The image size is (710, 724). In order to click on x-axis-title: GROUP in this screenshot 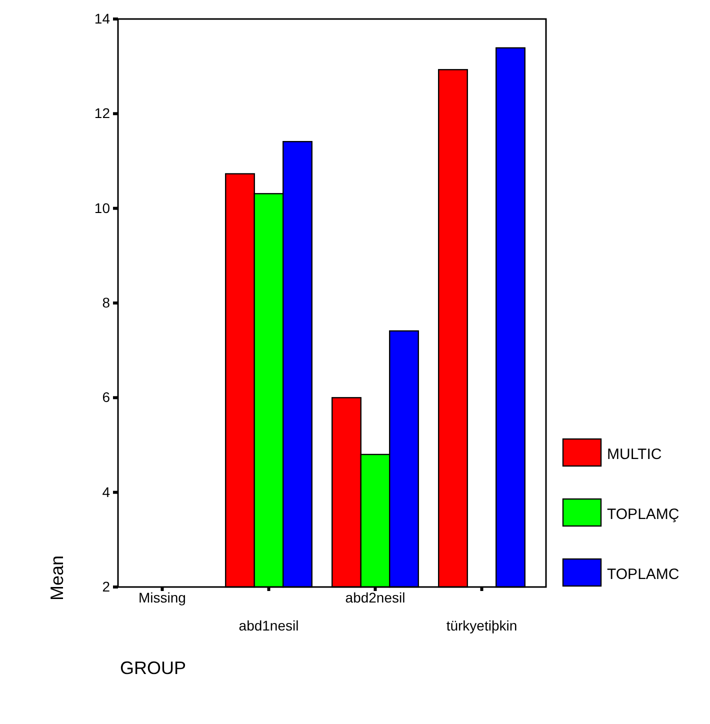, I will do `click(153, 668)`.